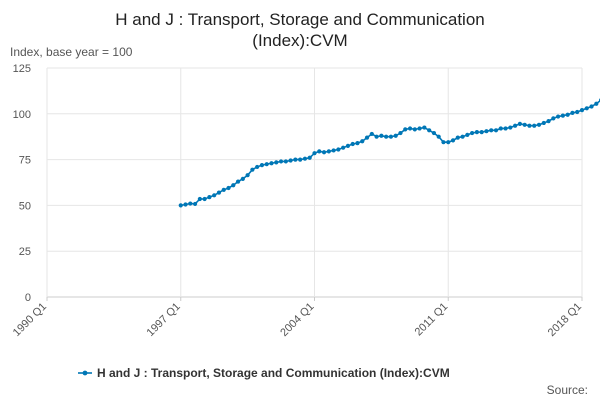  What do you see at coordinates (22, 69) in the screenshot?
I see `y-tick-label: 125` at bounding box center [22, 69].